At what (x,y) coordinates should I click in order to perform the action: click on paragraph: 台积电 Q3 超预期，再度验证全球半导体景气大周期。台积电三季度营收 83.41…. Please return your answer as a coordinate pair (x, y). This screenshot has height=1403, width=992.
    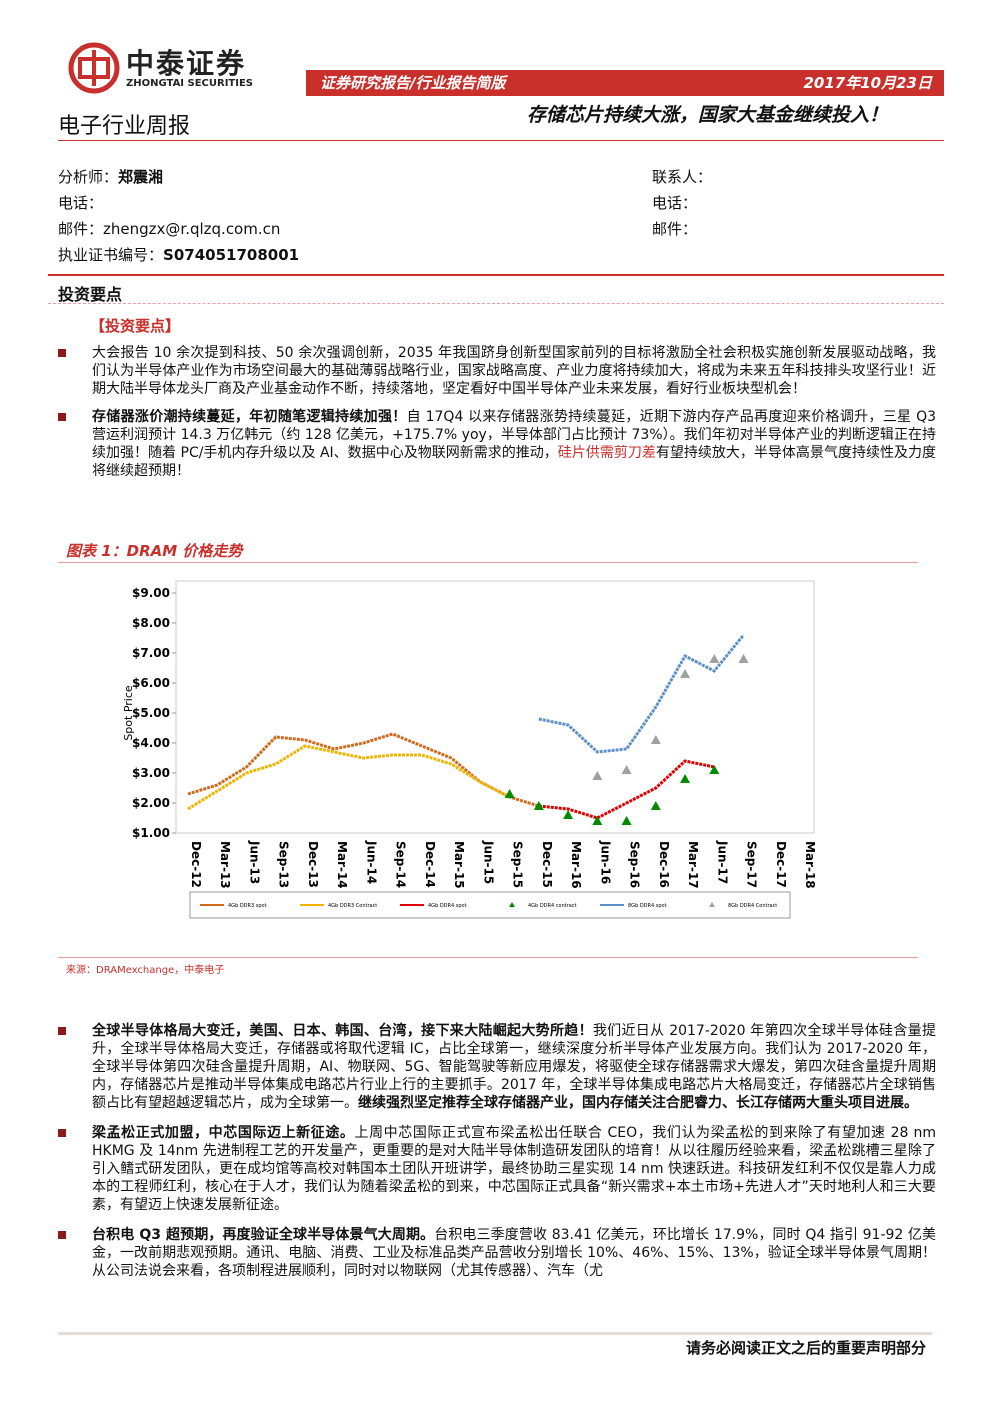
    Looking at the image, I should click on (514, 1253).